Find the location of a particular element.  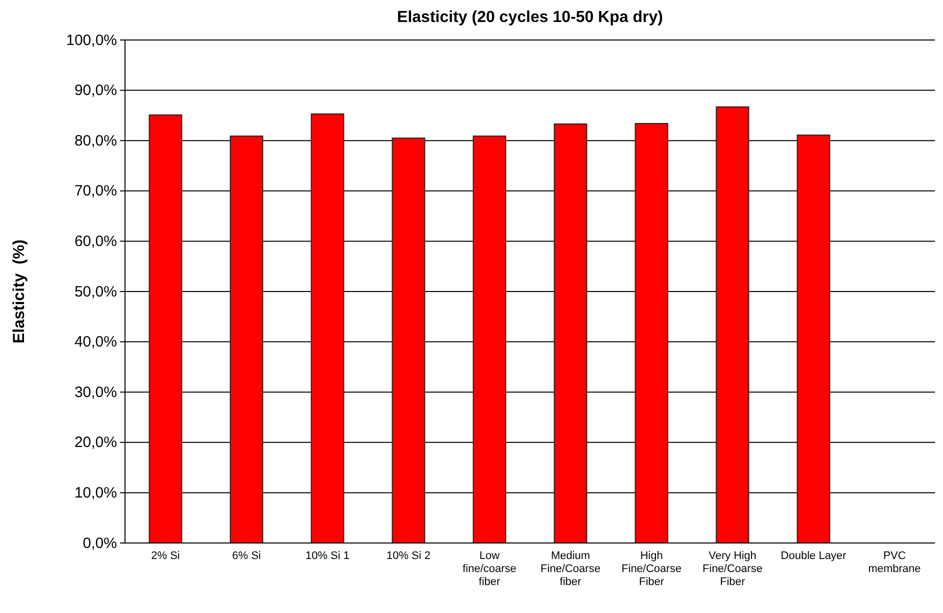

x-tick-label: Very High Fine/Coarse Fiber is located at coordinates (732, 569).